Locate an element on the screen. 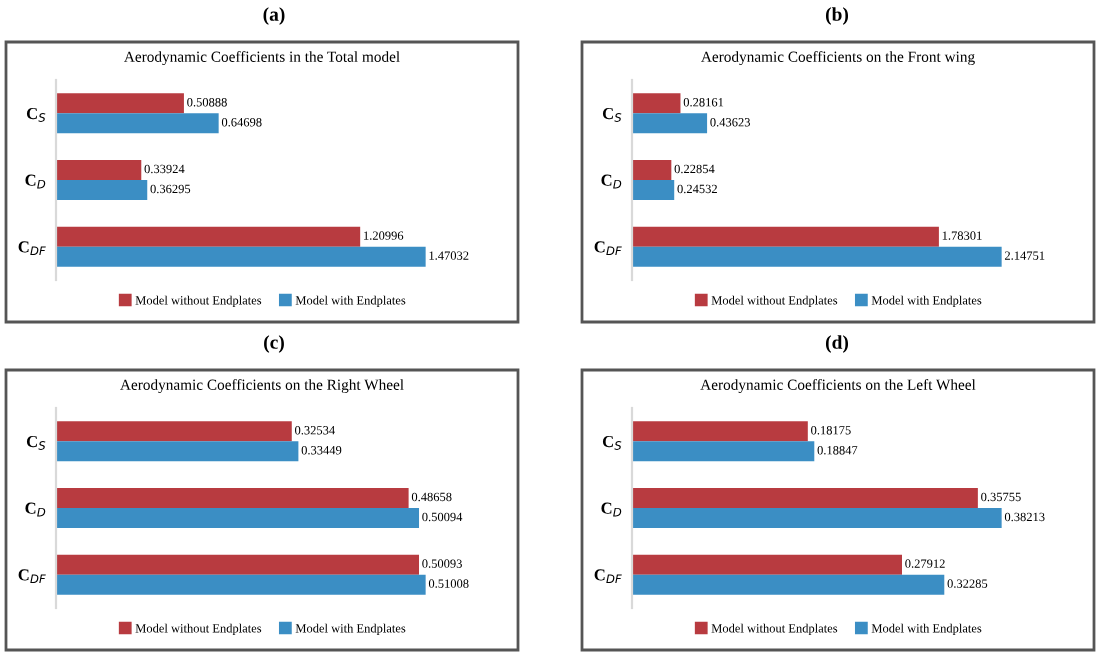 Image resolution: width=1100 pixels, height=656 pixels. chart-title: (d) is located at coordinates (837, 344).